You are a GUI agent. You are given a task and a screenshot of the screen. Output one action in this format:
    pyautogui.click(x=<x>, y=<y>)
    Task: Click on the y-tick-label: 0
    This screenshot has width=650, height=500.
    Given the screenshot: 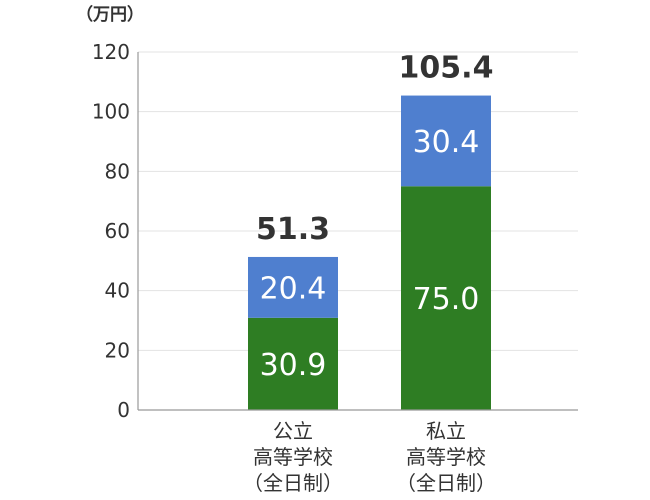 What is the action you would take?
    pyautogui.click(x=123, y=410)
    